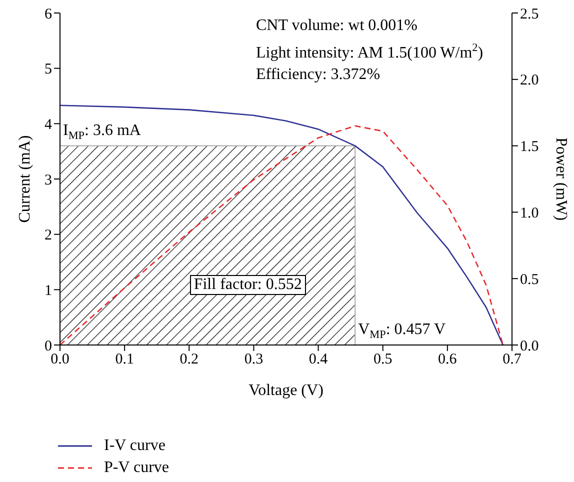  What do you see at coordinates (48, 236) in the screenshot?
I see `y-tick-label: 2` at bounding box center [48, 236].